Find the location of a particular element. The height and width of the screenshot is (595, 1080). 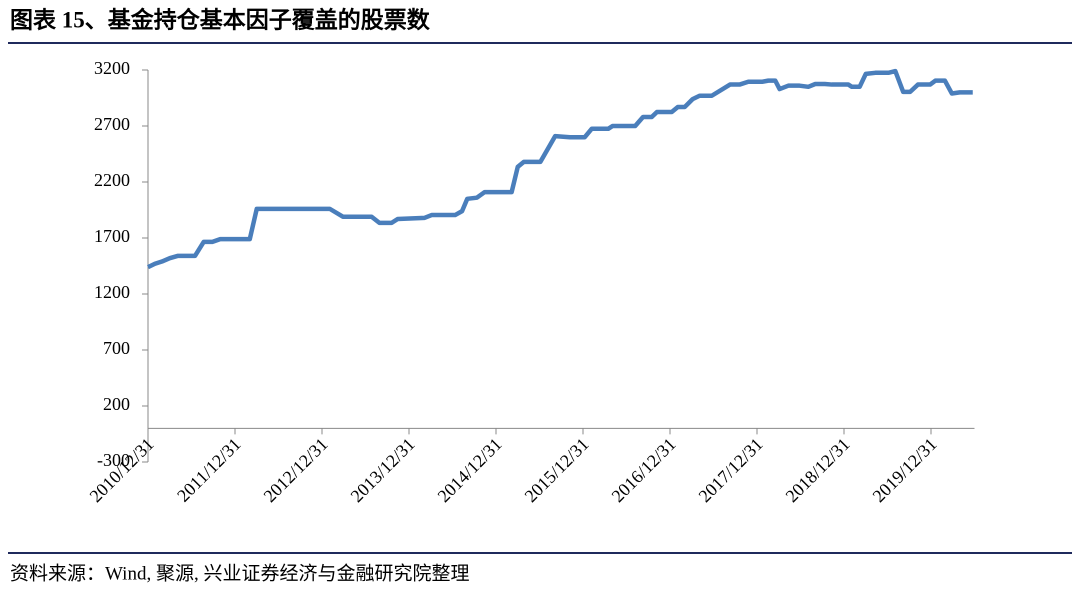

chart-title: 图表 15、基金持仓基本因子覆盖的股票数 is located at coordinates (220, 19).